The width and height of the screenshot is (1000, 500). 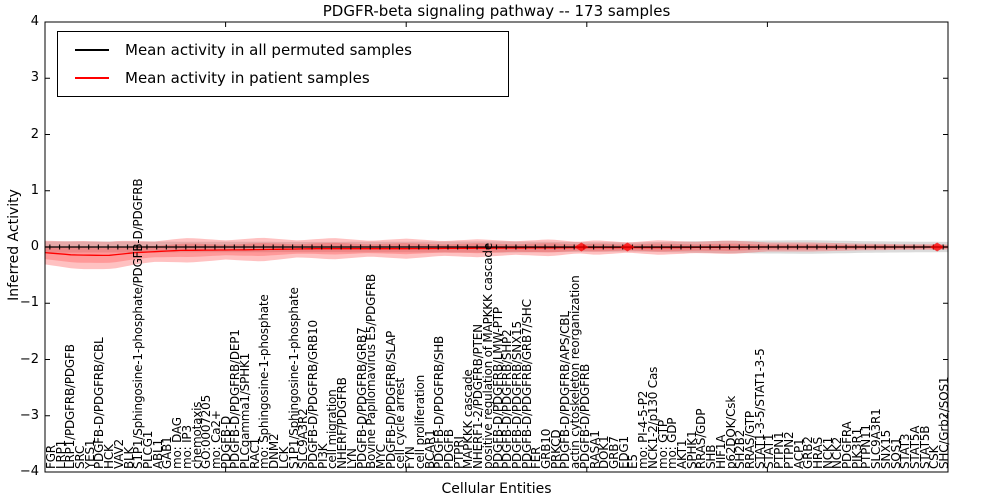 I want to click on permuted-line-swatch, so click(x=92, y=50).